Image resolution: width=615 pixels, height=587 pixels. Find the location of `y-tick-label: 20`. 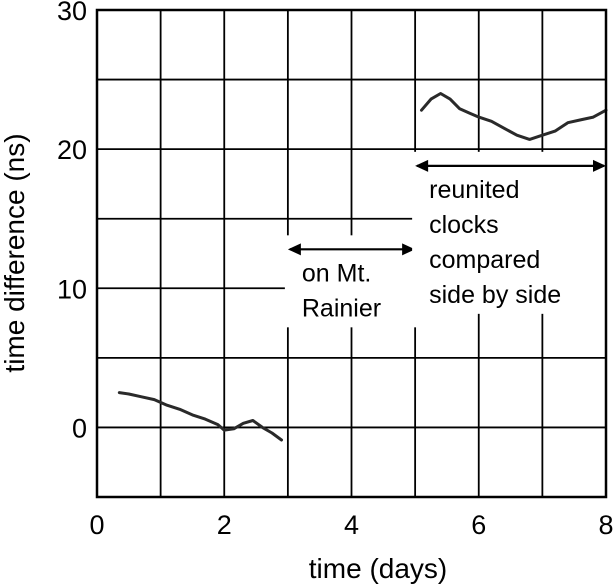

y-tick-label: 20 is located at coordinates (72, 150).